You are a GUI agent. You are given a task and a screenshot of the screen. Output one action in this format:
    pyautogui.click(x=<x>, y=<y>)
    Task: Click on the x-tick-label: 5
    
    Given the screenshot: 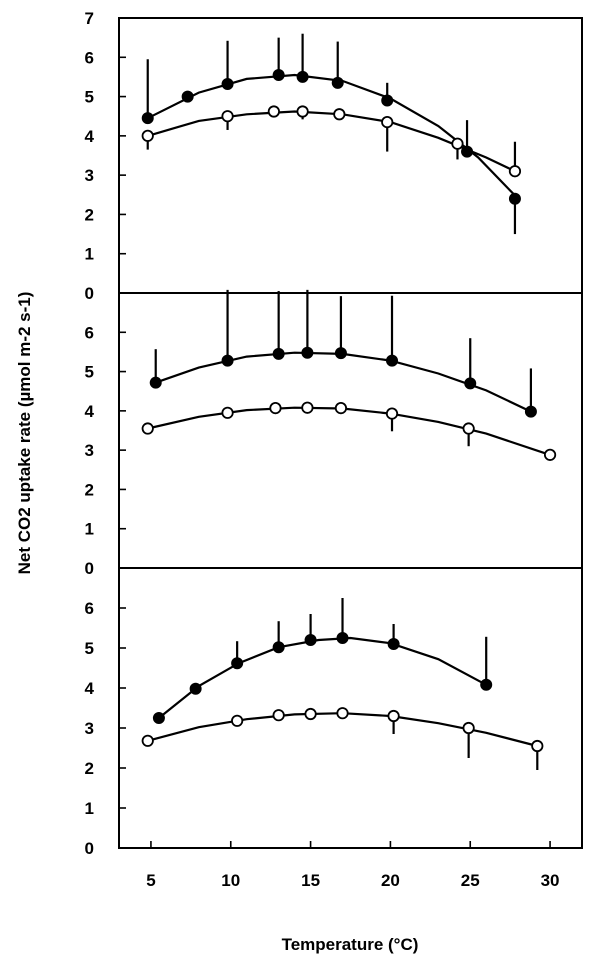 What is the action you would take?
    pyautogui.click(x=150, y=880)
    